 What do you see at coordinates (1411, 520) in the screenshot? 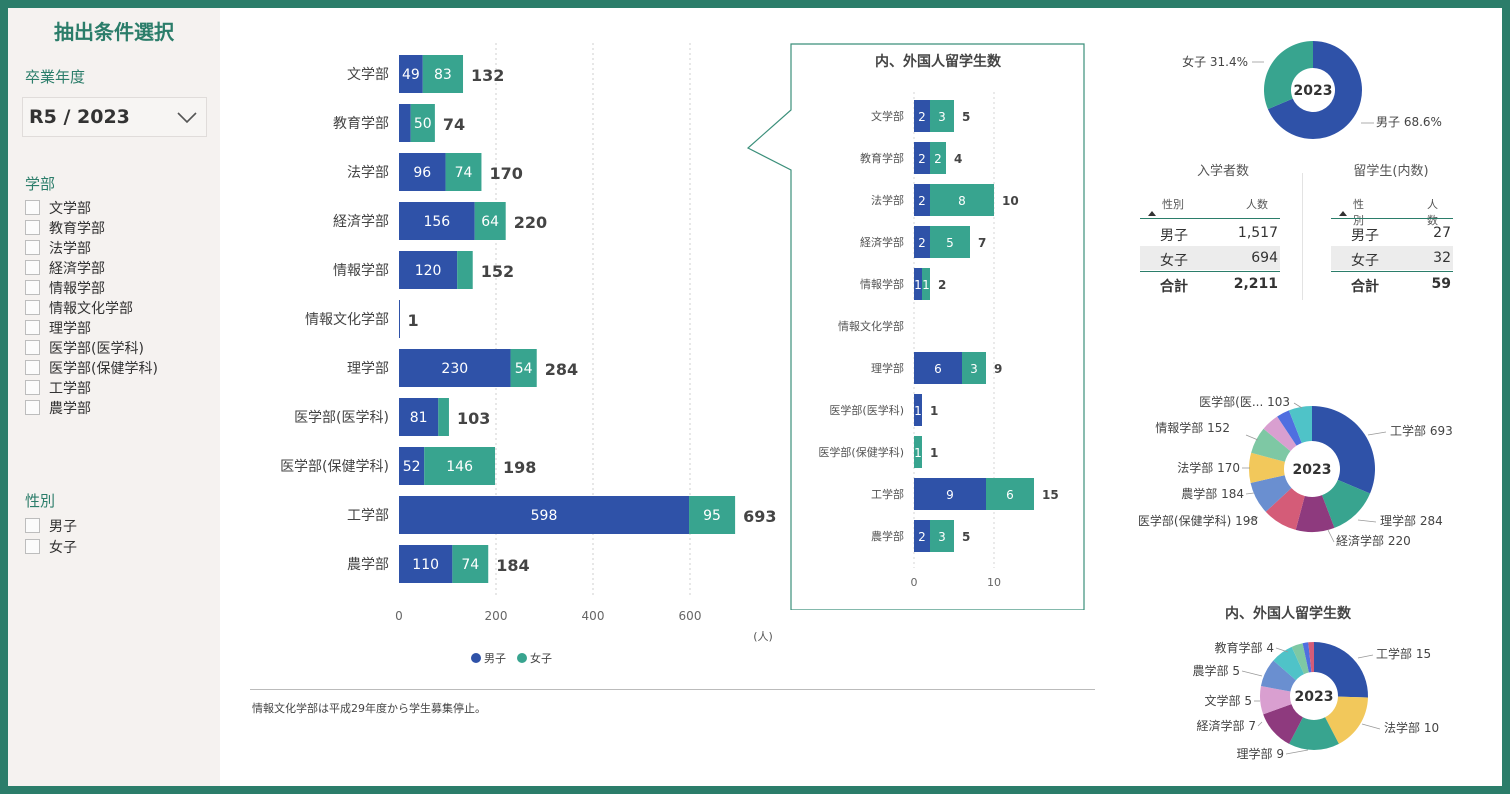
I see `donut-slice-label: 理学部 284` at bounding box center [1411, 520].